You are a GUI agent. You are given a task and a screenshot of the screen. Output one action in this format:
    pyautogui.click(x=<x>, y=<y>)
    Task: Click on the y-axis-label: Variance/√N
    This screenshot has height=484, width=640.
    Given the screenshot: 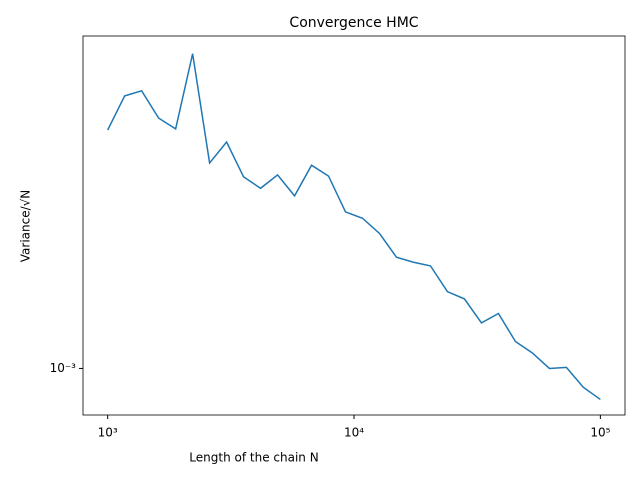 What is the action you would take?
    pyautogui.click(x=26, y=226)
    